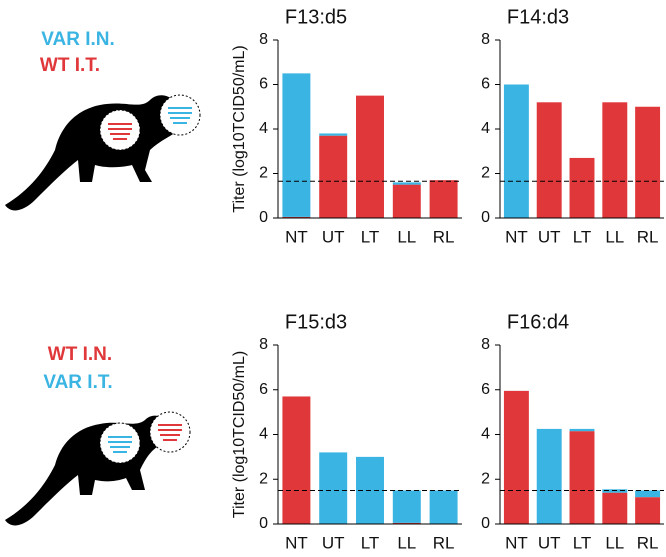 This screenshot has height=557, width=666. I want to click on ferret-bottom, so click(98, 468).